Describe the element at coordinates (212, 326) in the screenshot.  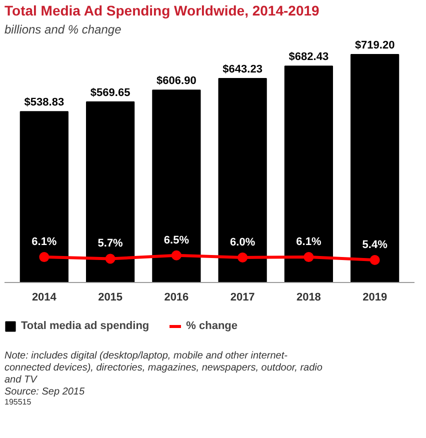
I see `legend-label: % change` at that location.